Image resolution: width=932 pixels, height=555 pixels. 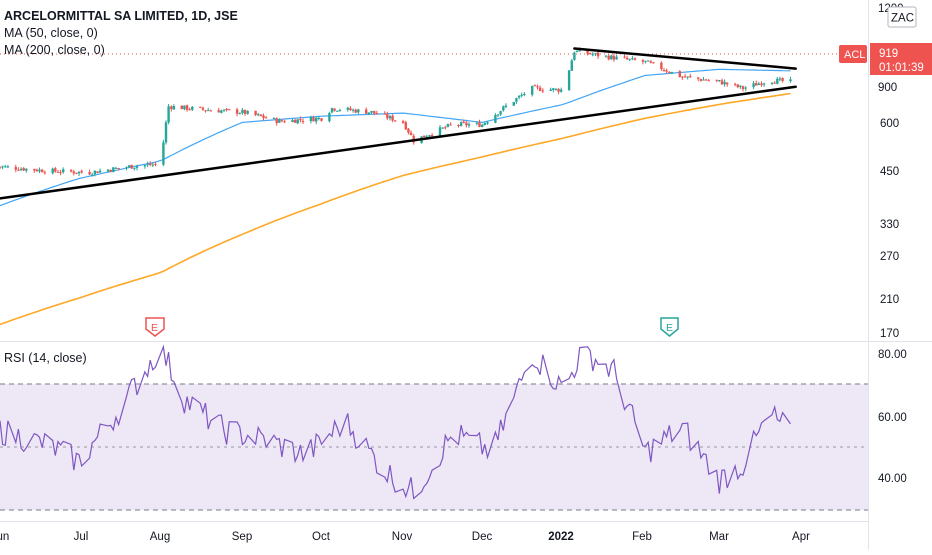 I want to click on x-tick-apr: Apr, so click(x=801, y=537).